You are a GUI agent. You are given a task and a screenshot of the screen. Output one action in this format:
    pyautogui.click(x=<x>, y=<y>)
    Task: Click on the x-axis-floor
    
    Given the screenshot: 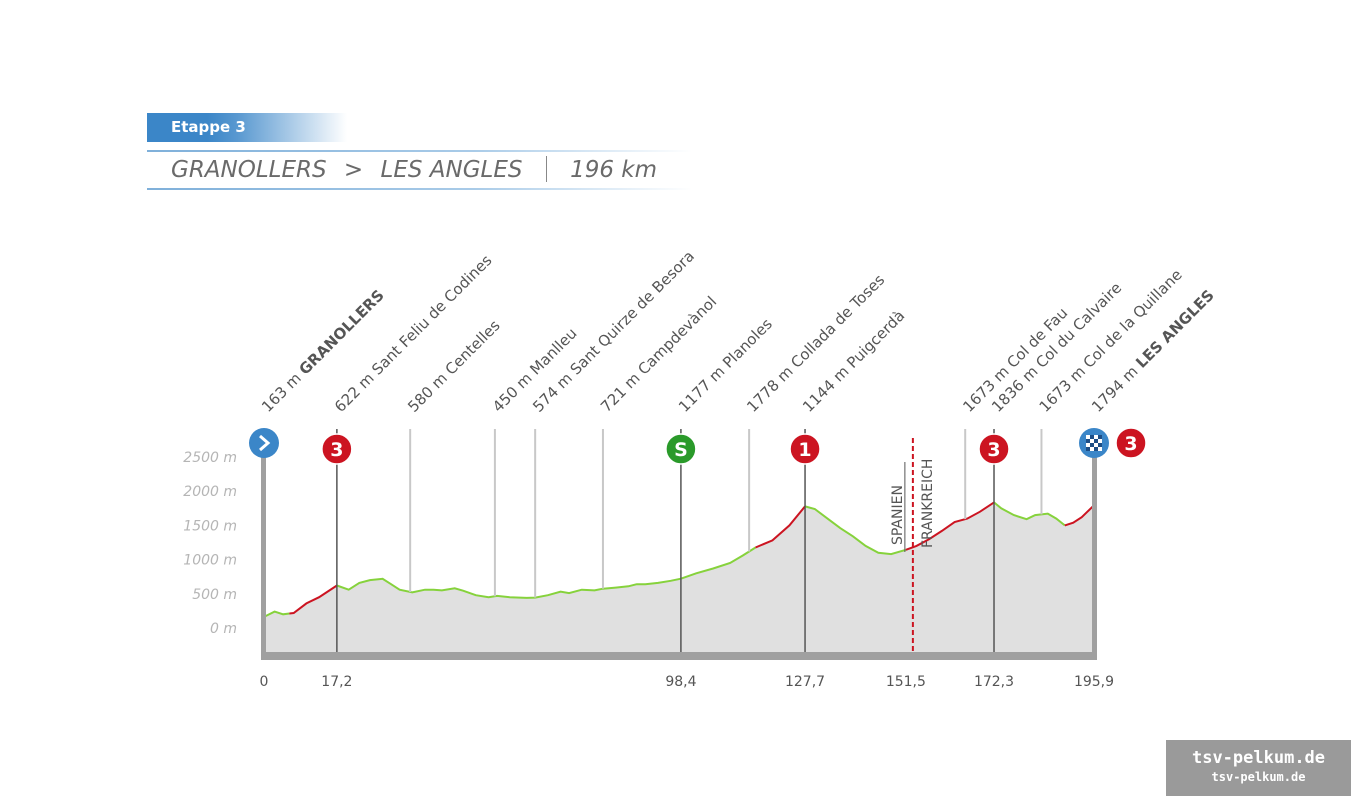 What is the action you would take?
    pyautogui.click(x=679, y=656)
    